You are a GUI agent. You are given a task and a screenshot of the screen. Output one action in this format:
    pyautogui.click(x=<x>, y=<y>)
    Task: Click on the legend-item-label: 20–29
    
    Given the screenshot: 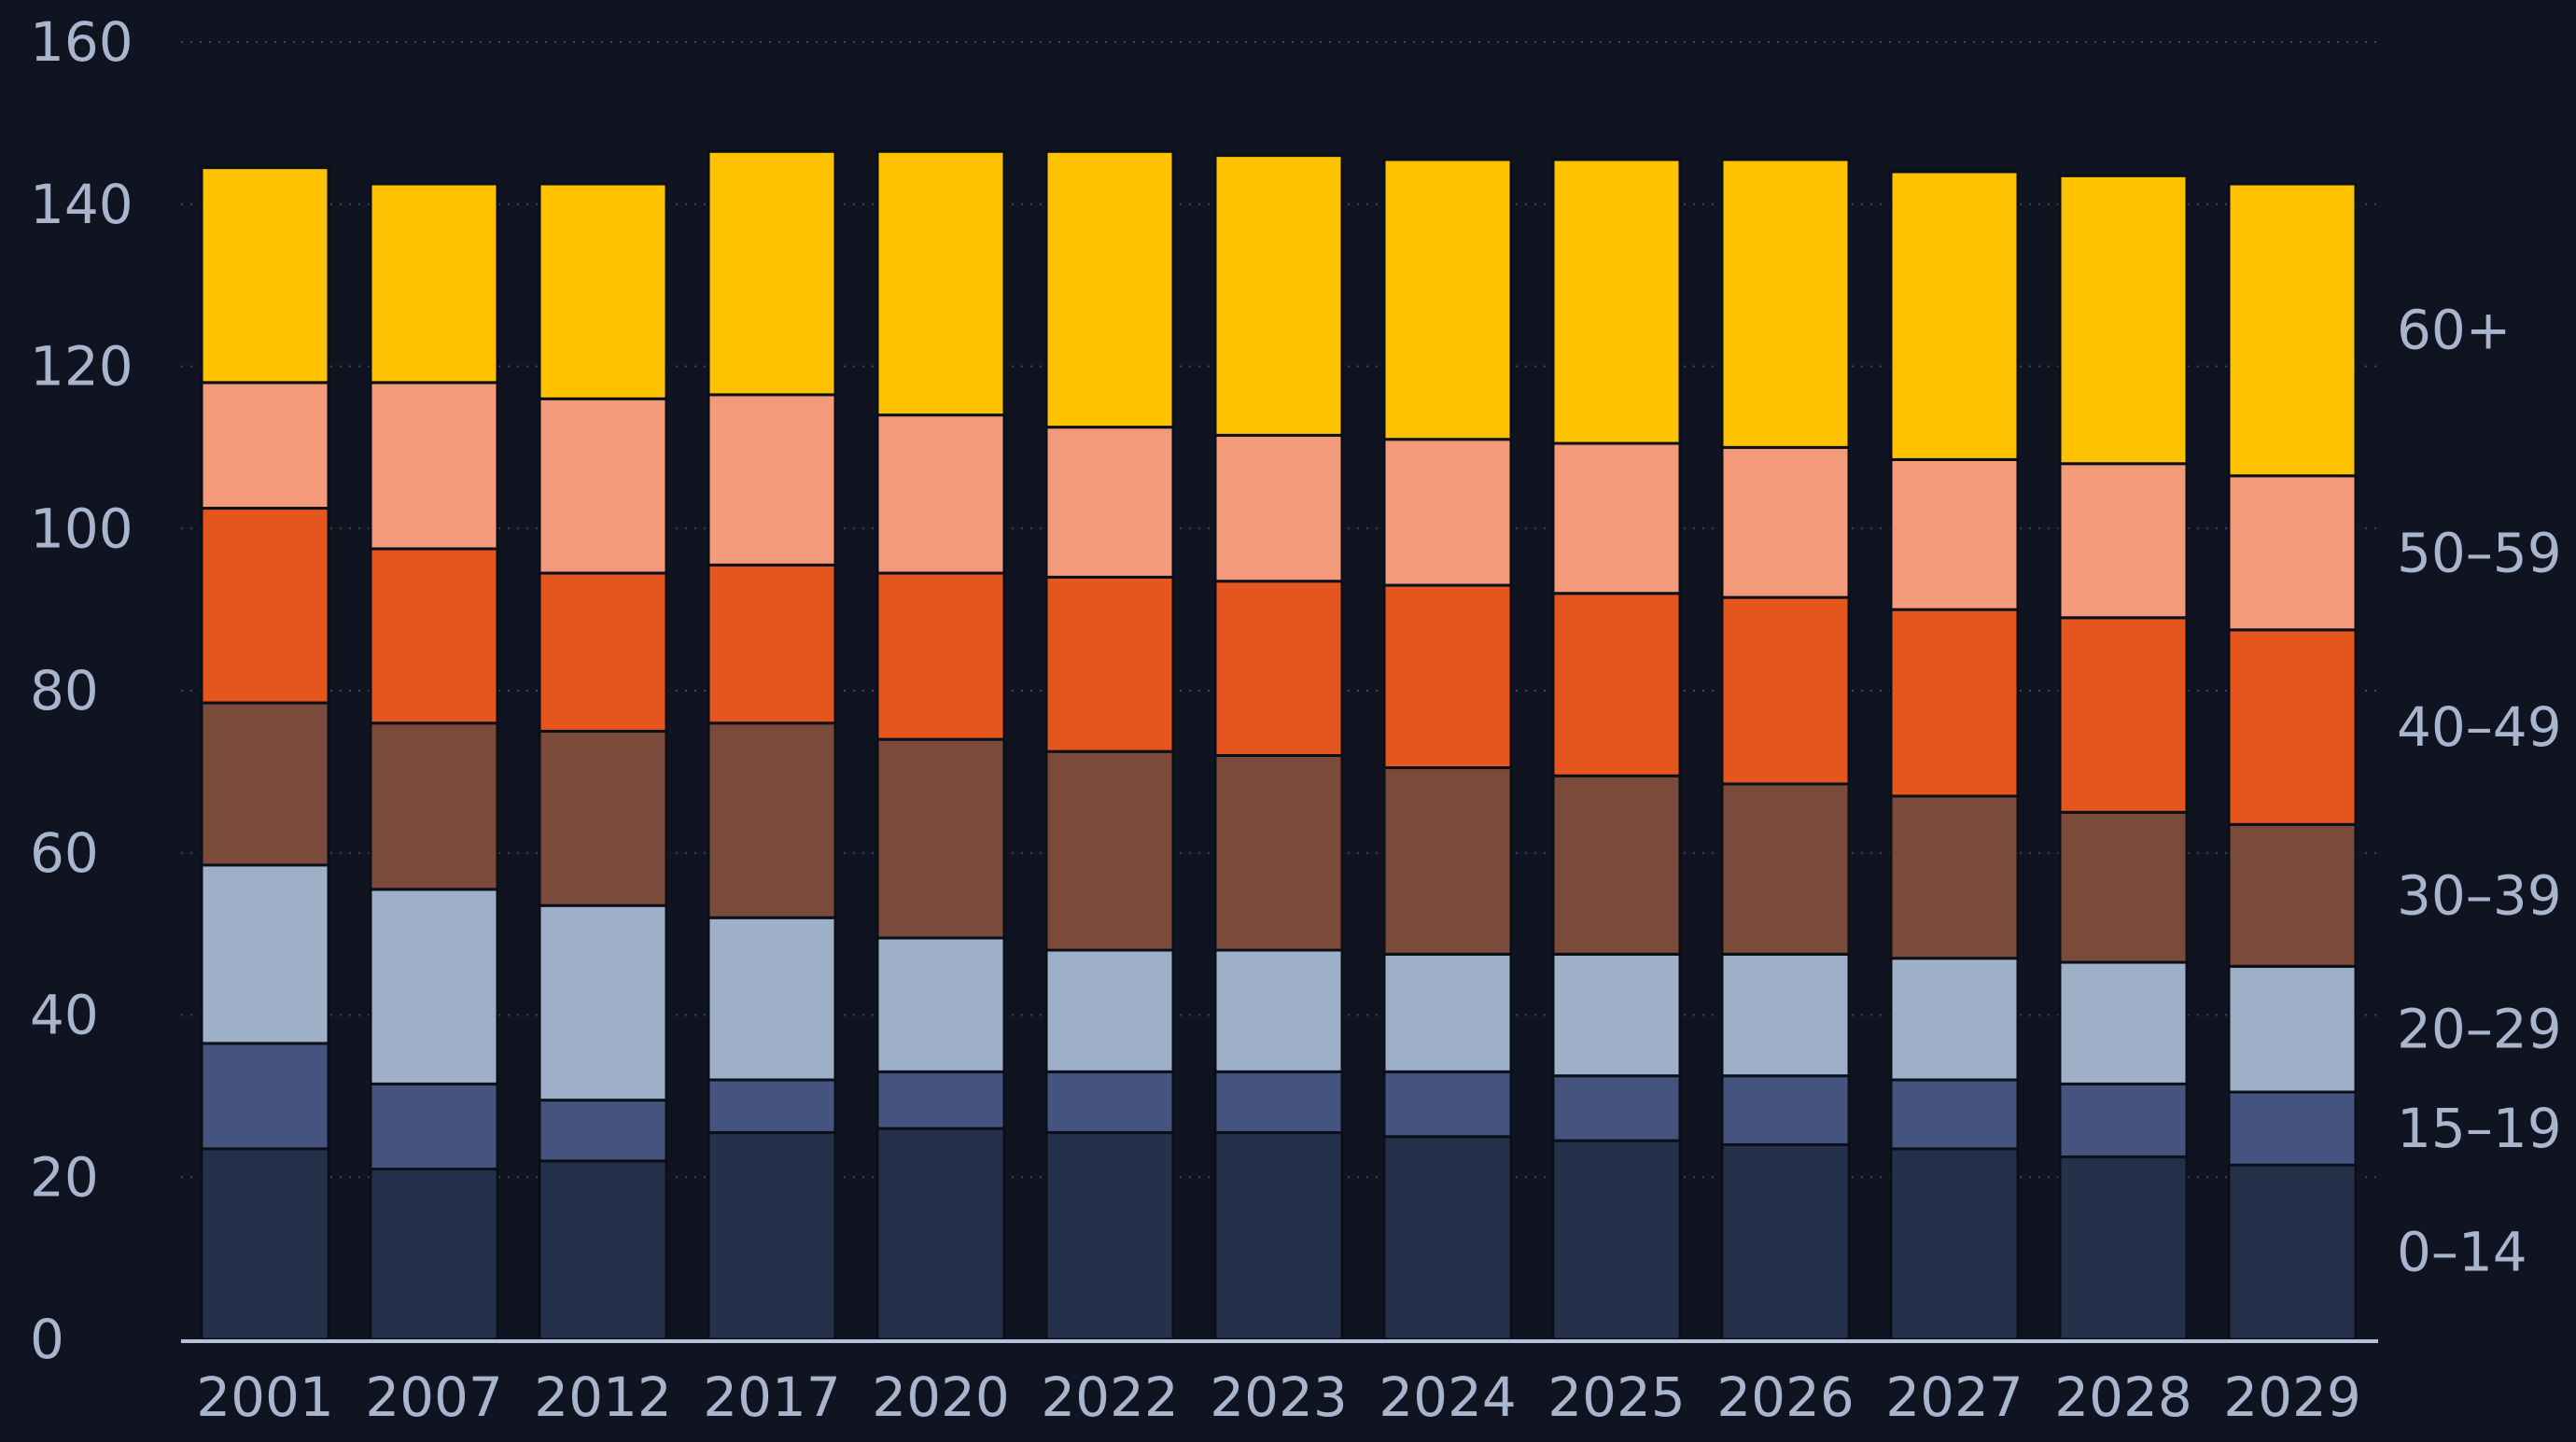 What is the action you would take?
    pyautogui.click(x=2479, y=1029)
    